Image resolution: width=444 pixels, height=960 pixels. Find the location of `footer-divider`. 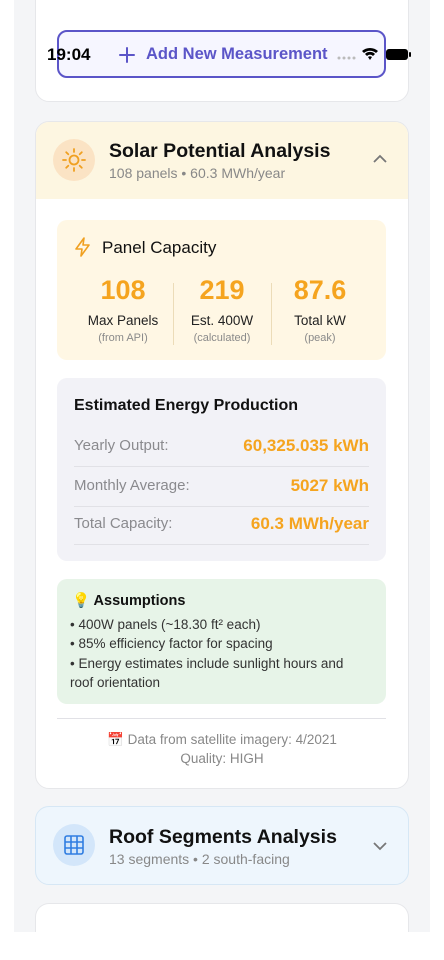

footer-divider is located at coordinates (221, 718).